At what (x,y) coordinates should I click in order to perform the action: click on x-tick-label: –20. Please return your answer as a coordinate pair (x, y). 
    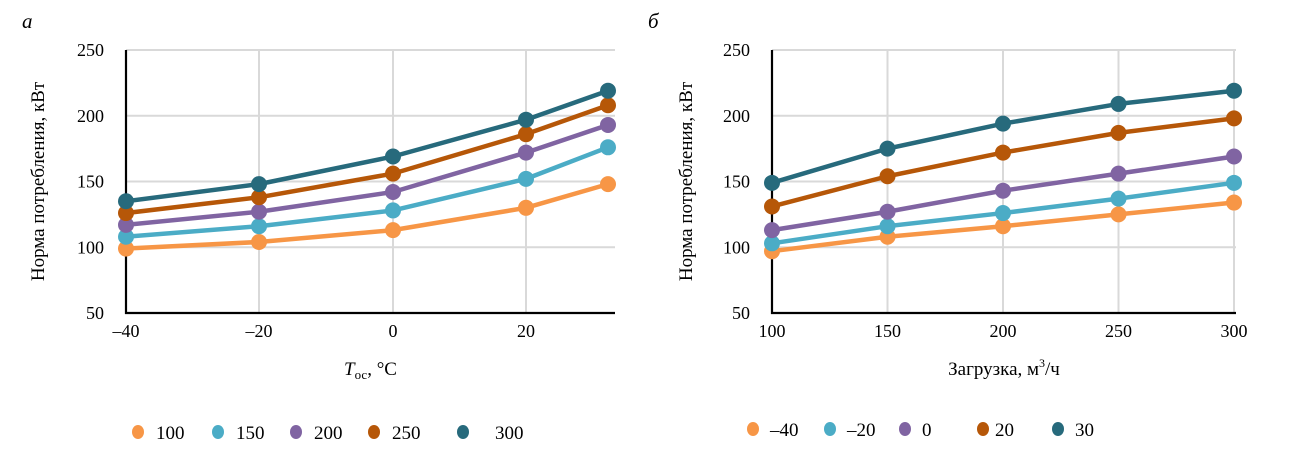
    Looking at the image, I should click on (259, 331).